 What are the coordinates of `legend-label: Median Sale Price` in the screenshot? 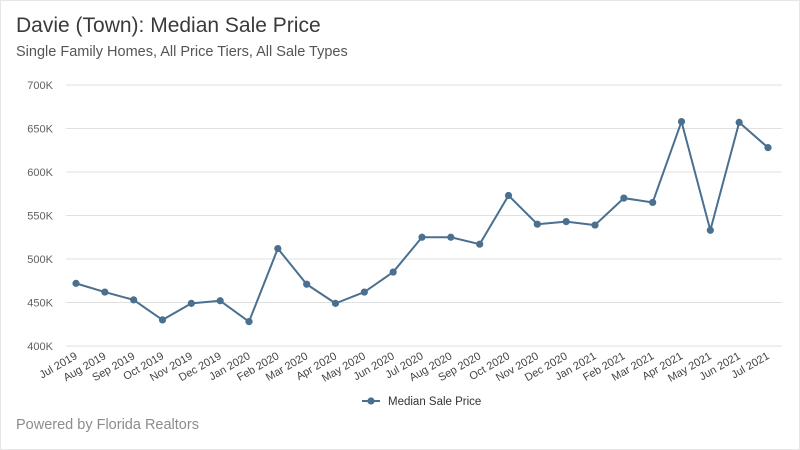 It's located at (434, 402).